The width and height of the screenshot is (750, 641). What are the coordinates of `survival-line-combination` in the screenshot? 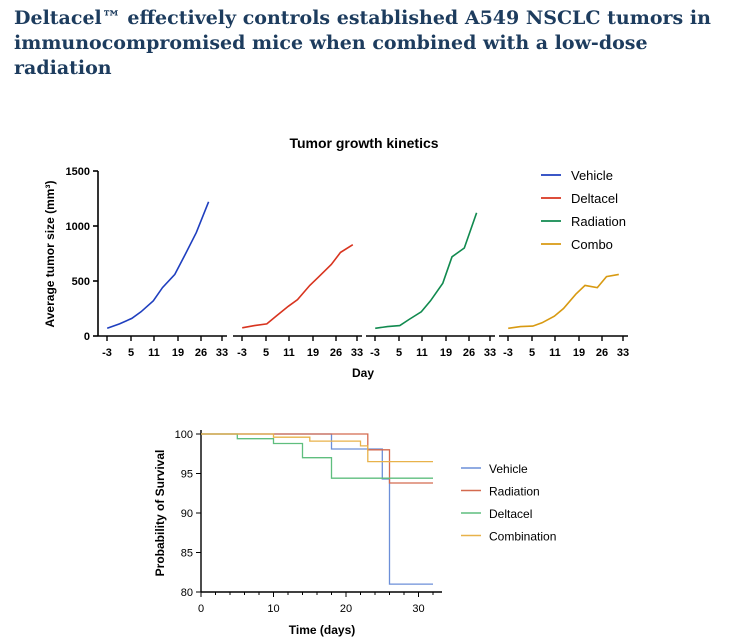 It's located at (317, 448).